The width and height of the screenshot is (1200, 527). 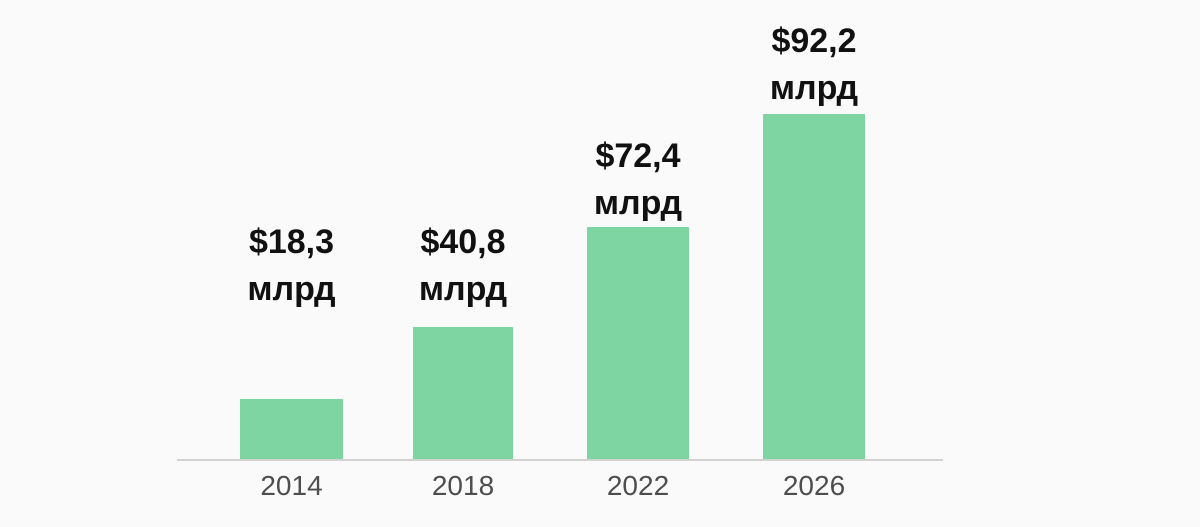 I want to click on bar-group-2022: $72,4 млрд 2022, so click(x=638, y=263).